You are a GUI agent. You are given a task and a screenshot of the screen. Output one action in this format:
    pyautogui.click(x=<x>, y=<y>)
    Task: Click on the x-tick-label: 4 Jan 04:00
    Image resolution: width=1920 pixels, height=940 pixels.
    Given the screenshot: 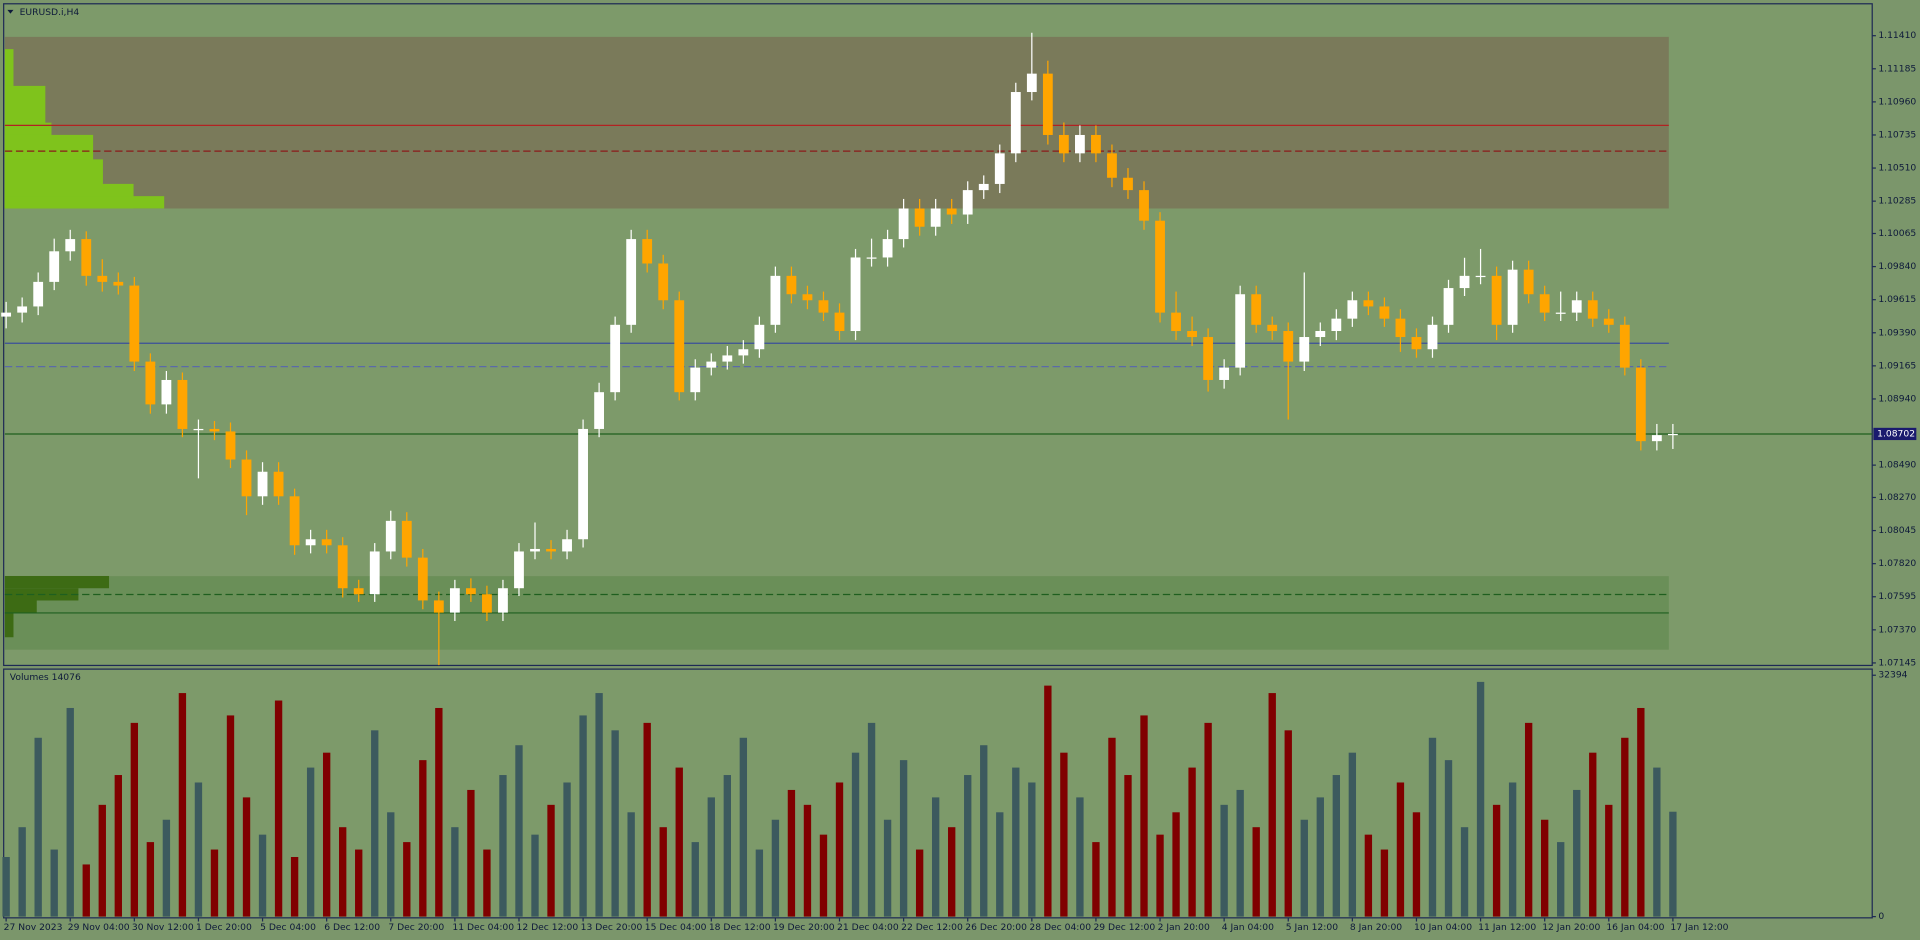 What is the action you would take?
    pyautogui.click(x=1248, y=927)
    